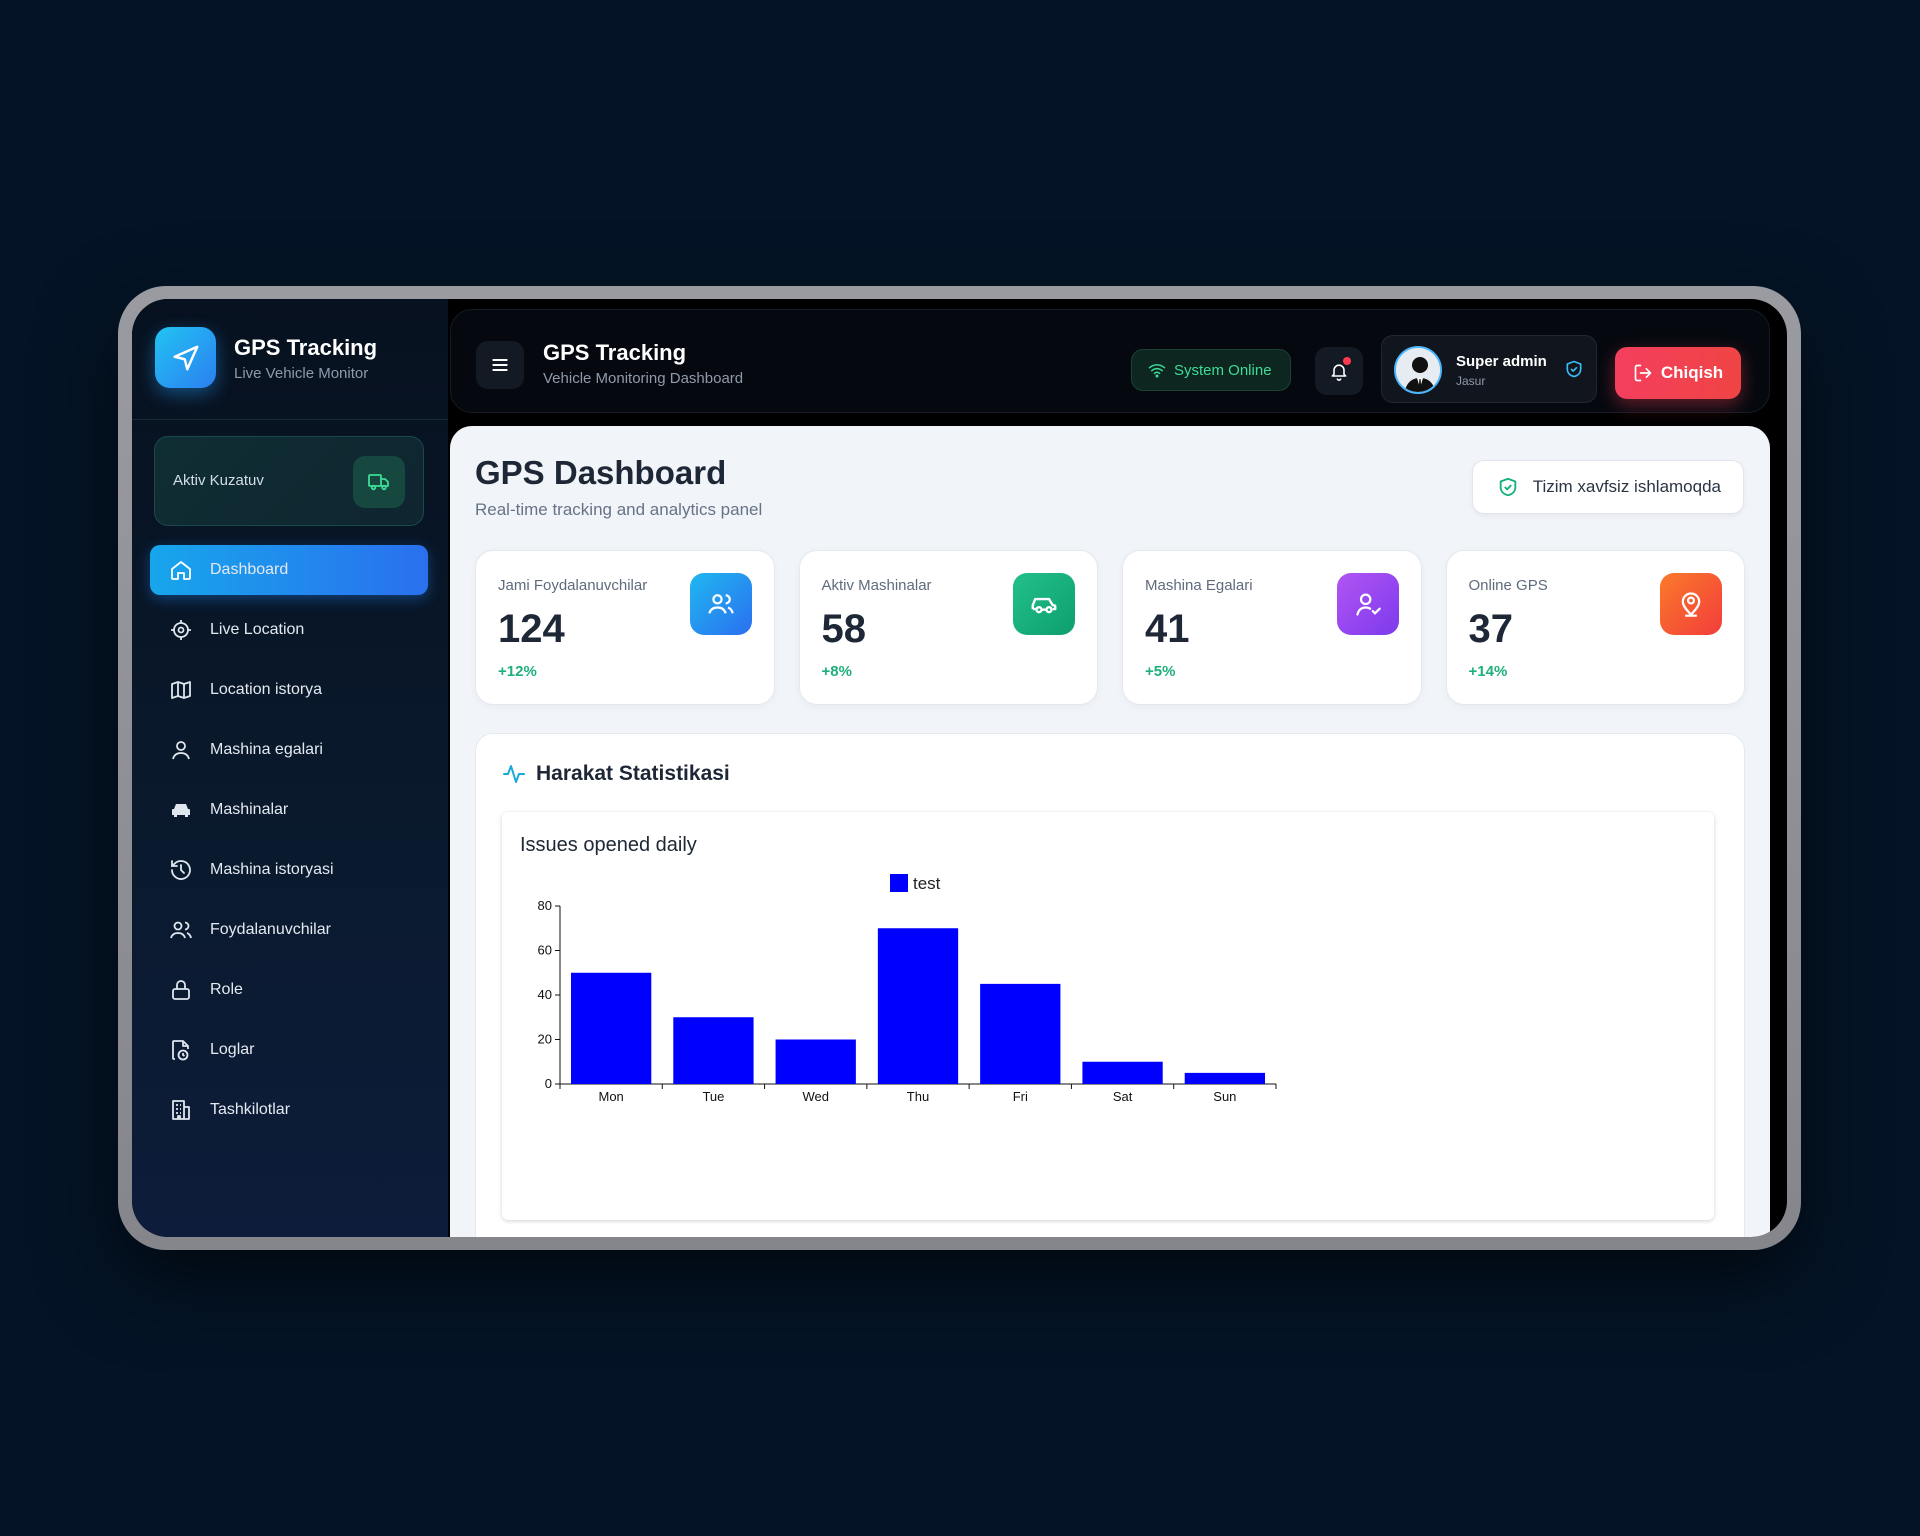 Image resolution: width=1920 pixels, height=1536 pixels. Describe the element at coordinates (289, 930) in the screenshot. I see `sidebar-item-foydalanuvchilar: Foydalanuvchilar` at that location.